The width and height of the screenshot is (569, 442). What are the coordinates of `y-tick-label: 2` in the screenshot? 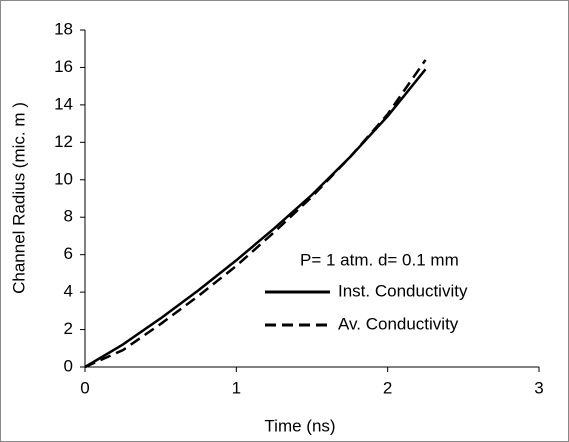 It's located at (68, 328).